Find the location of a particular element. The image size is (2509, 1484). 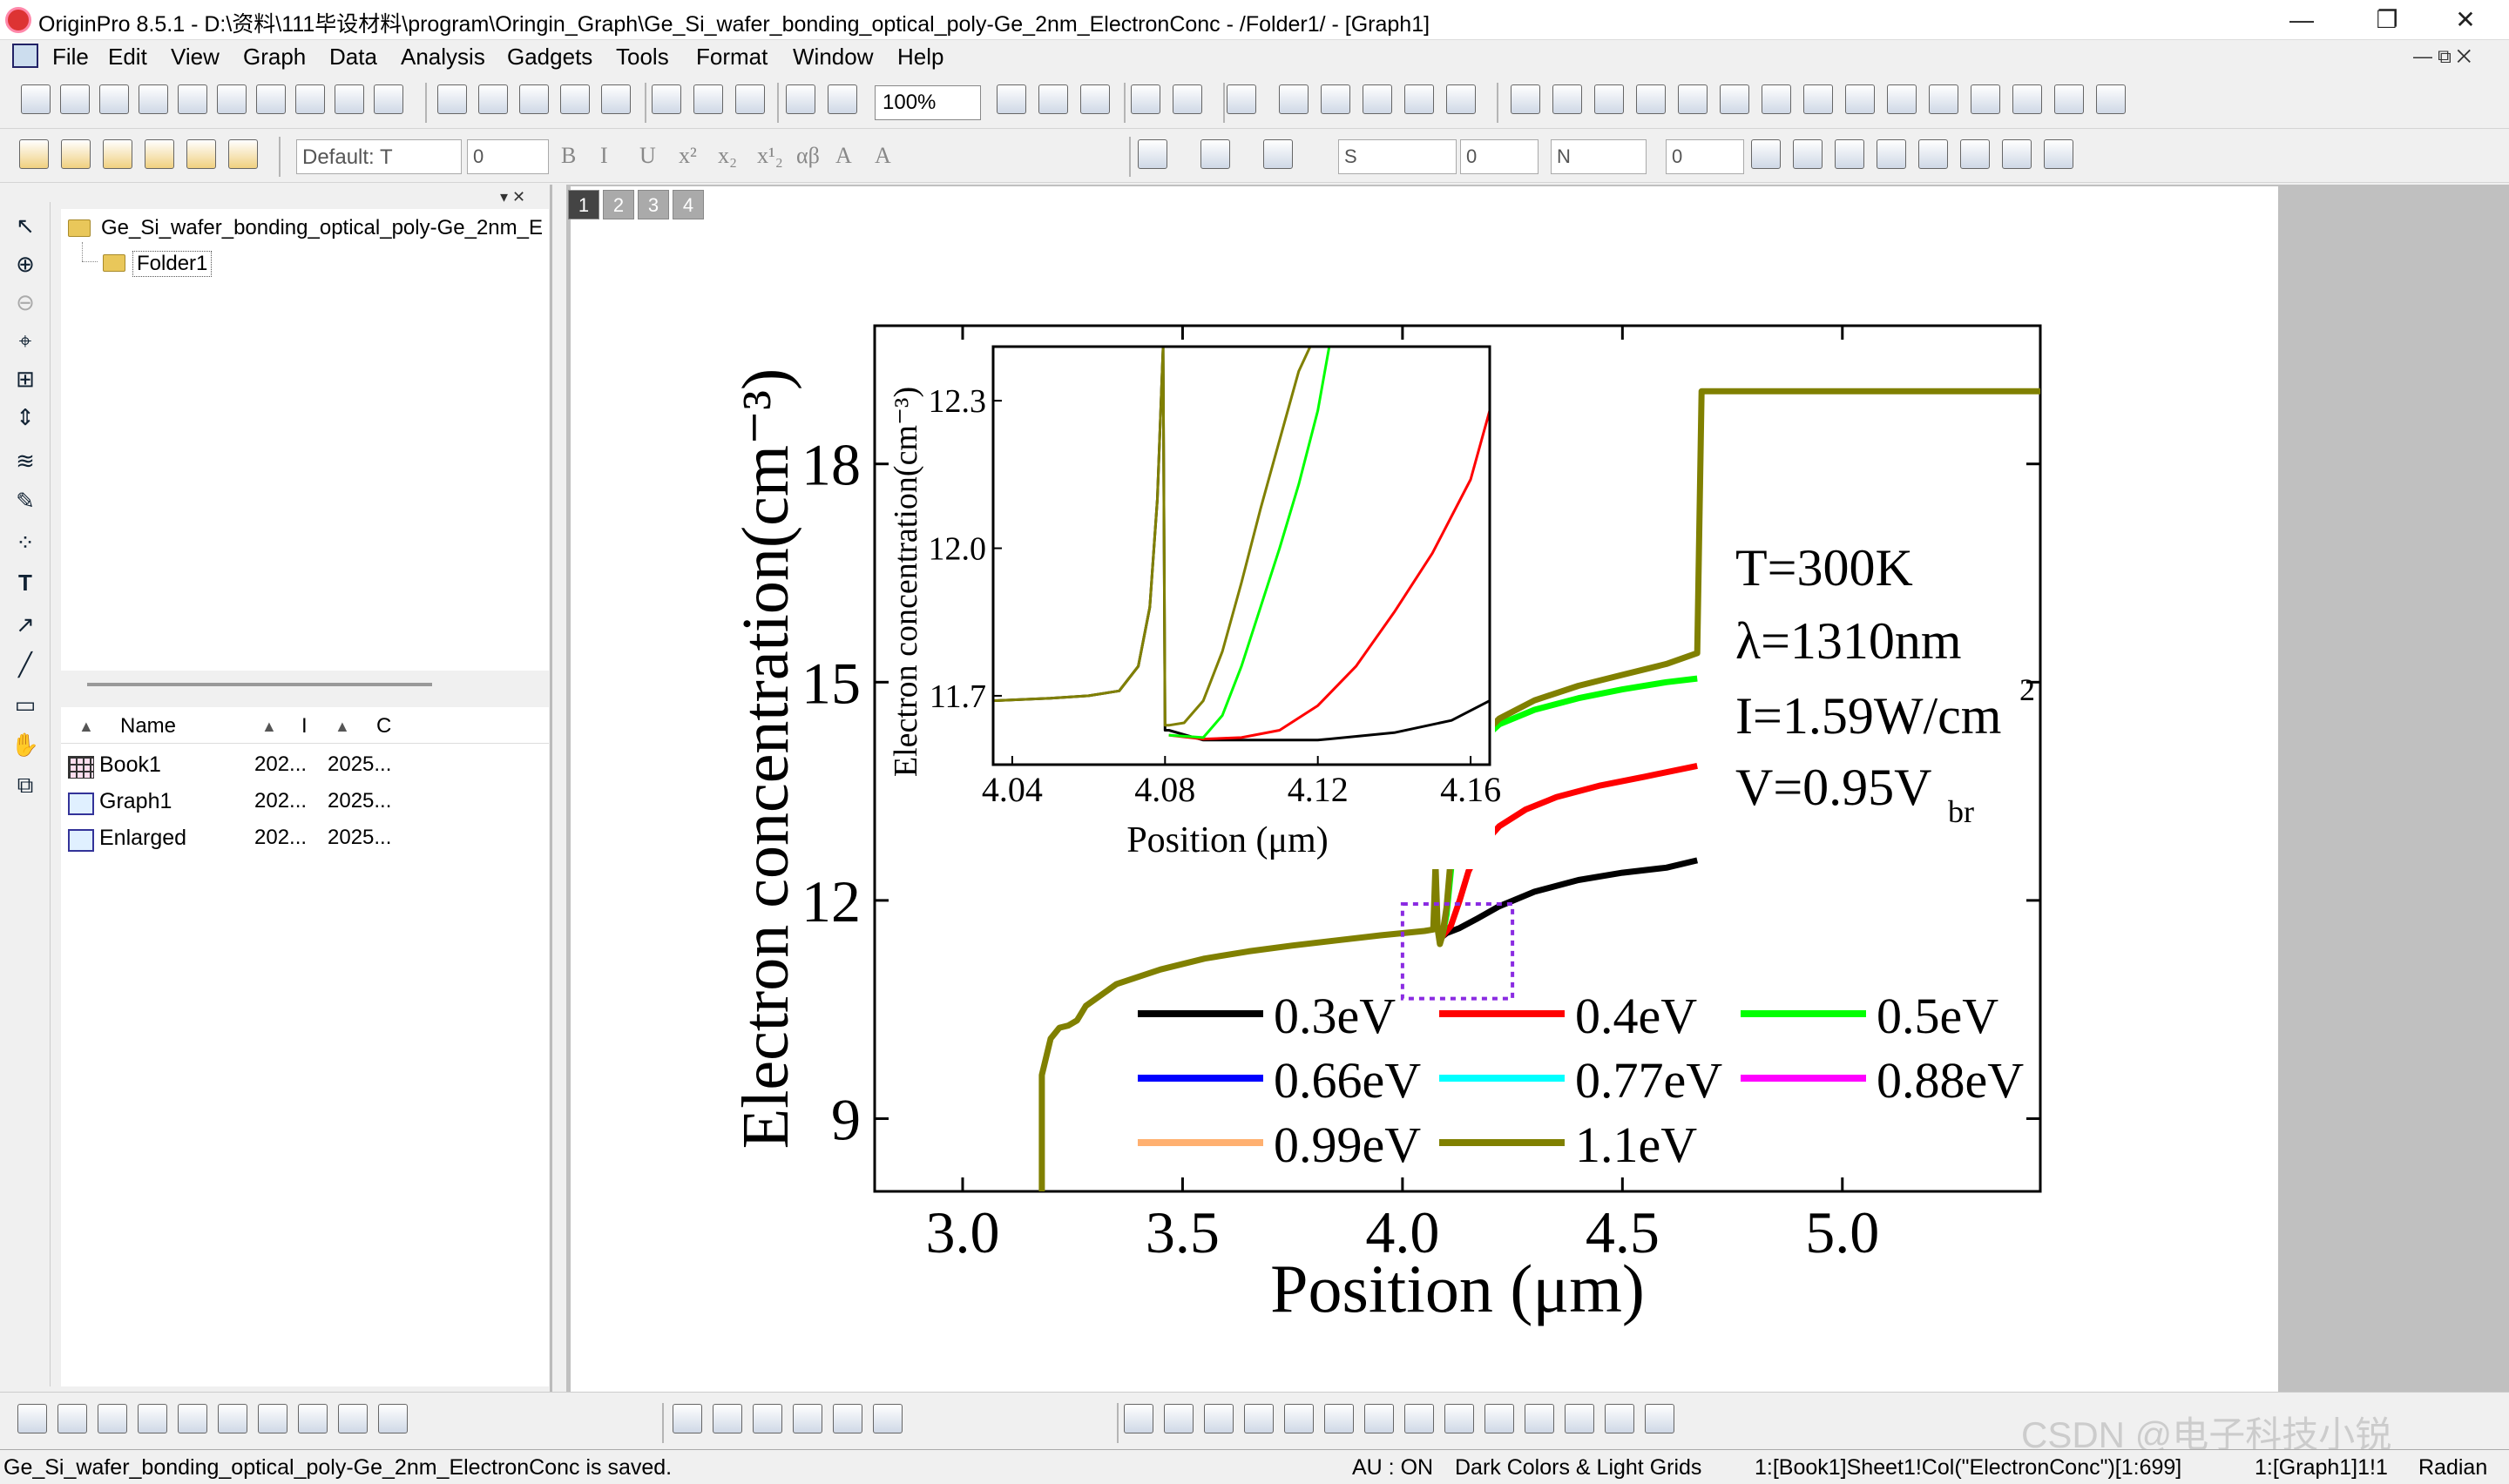

mask-icon: ≋ is located at coordinates (25, 461).